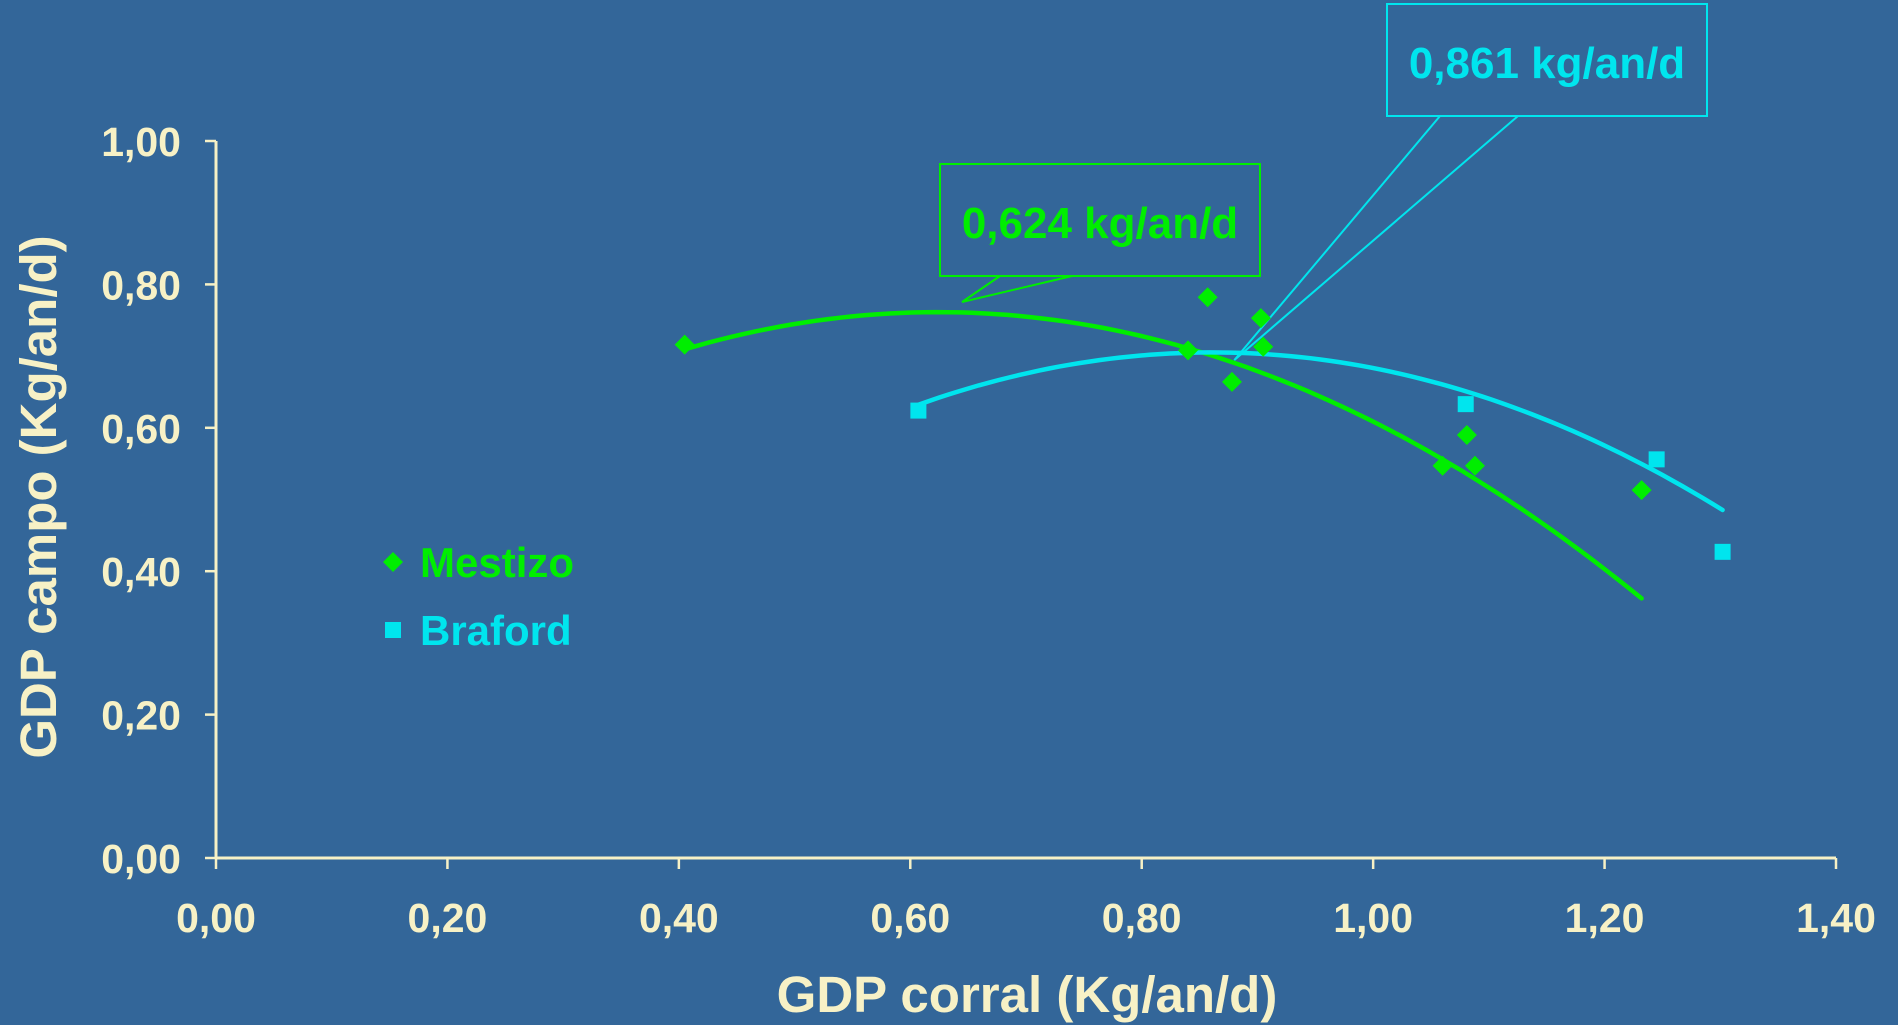 This screenshot has height=1025, width=1898. What do you see at coordinates (1373, 918) in the screenshot?
I see `x-tick-label: 1,00` at bounding box center [1373, 918].